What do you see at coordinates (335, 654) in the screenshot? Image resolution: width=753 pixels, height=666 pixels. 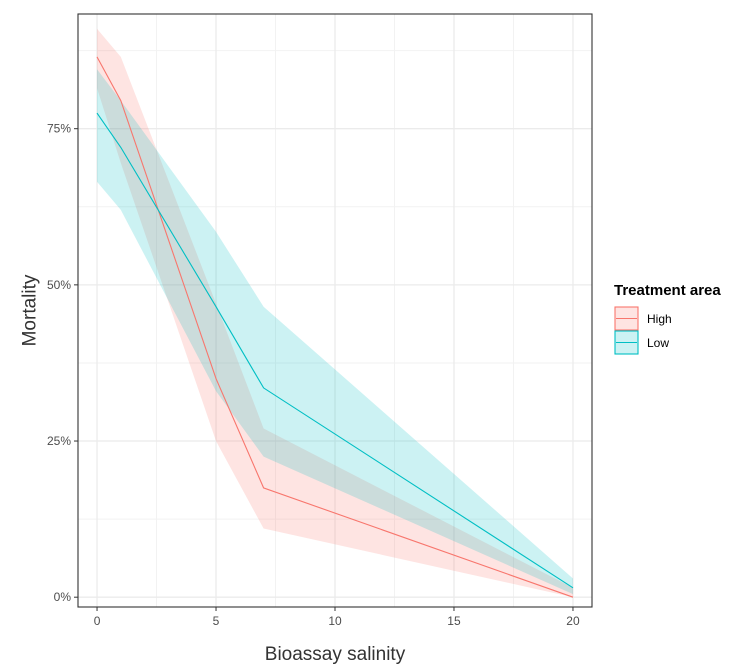 I see `x-axis-title: Bioassay salinity` at bounding box center [335, 654].